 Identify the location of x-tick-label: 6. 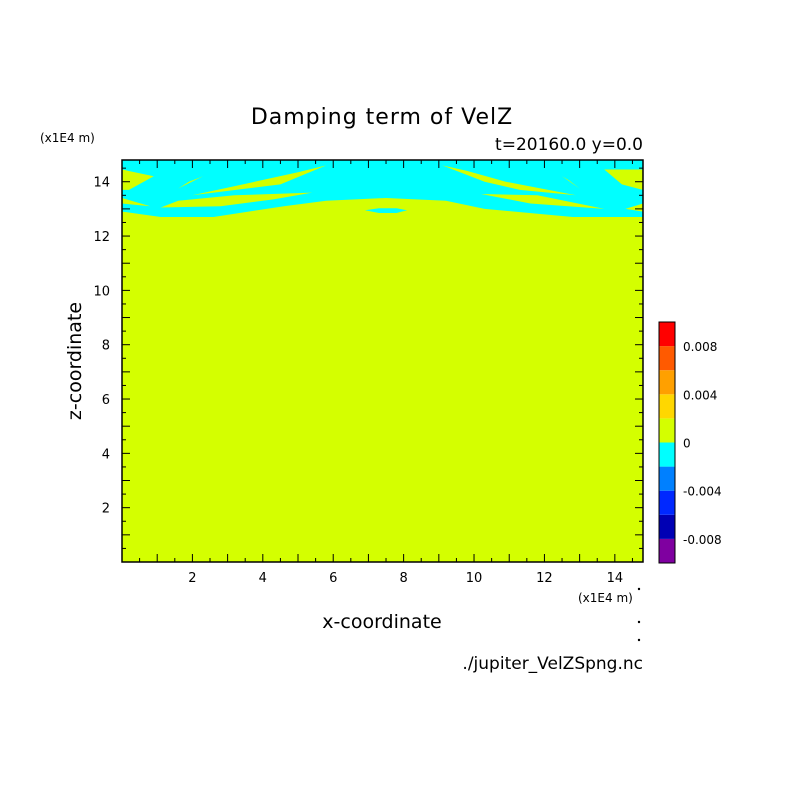
(333, 578).